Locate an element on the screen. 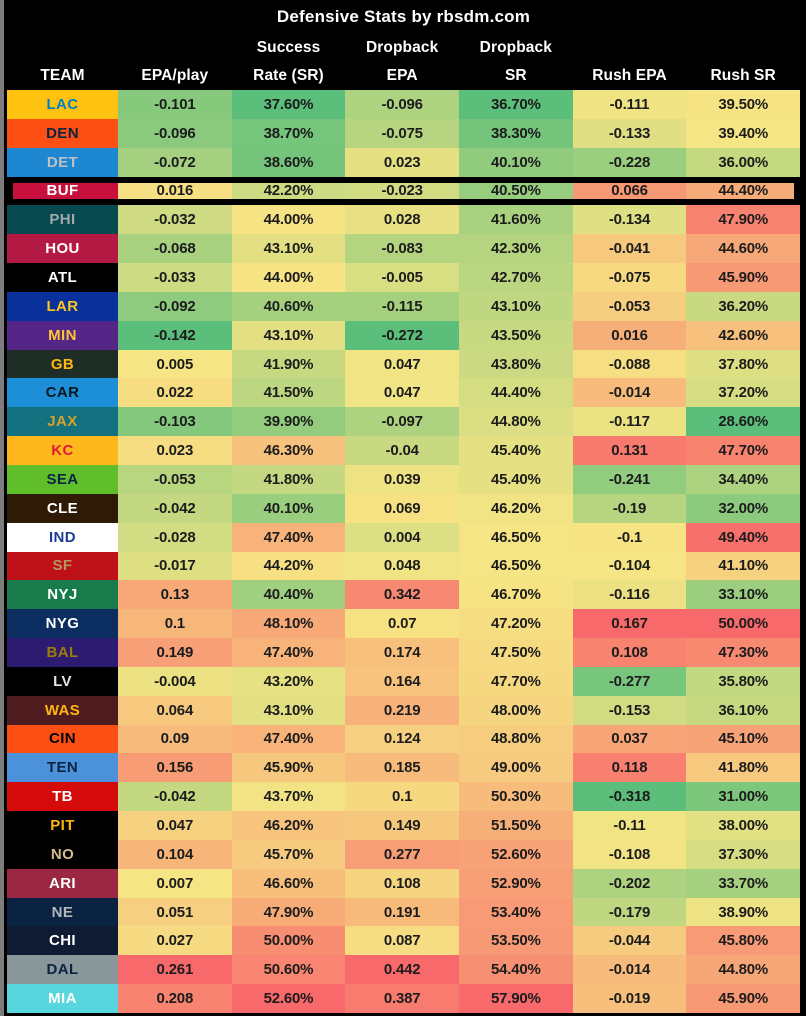 The image size is (806, 1016). stat-cell-dropback-epa: 0.047 is located at coordinates (402, 393).